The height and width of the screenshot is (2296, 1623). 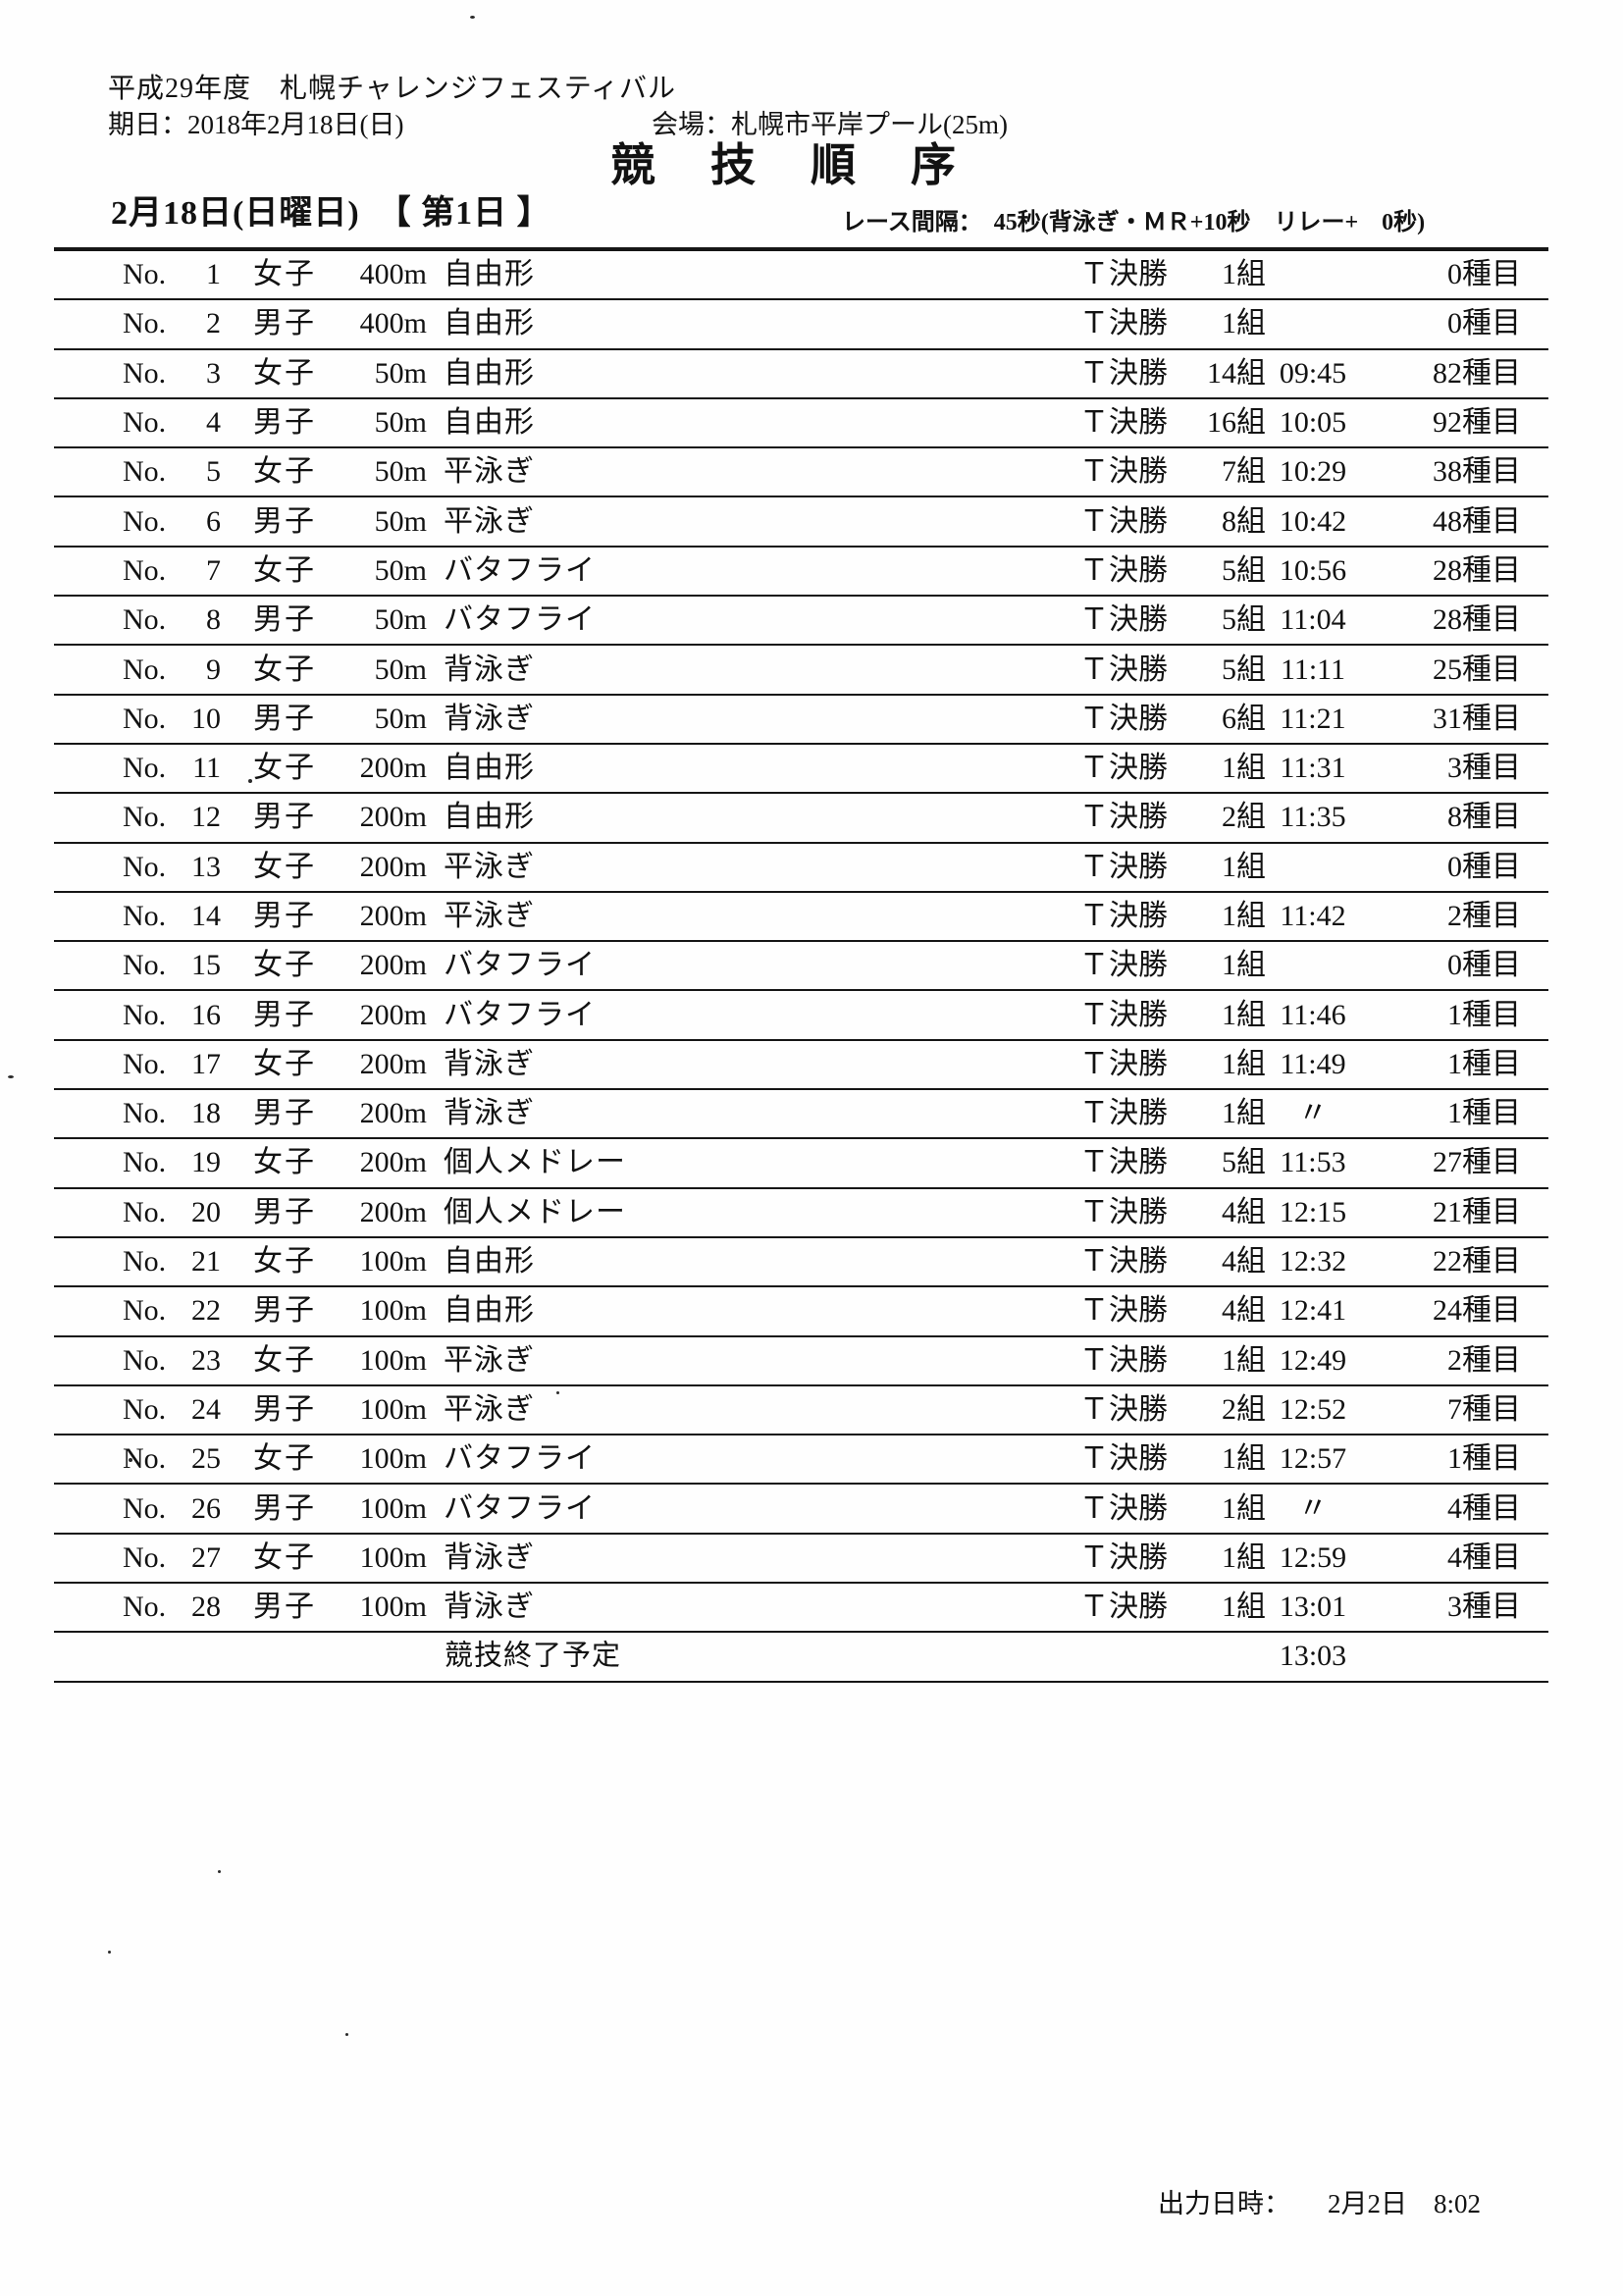 I want to click on print-datetime-value: 2月2日 8:02, so click(x=1405, y=2203).